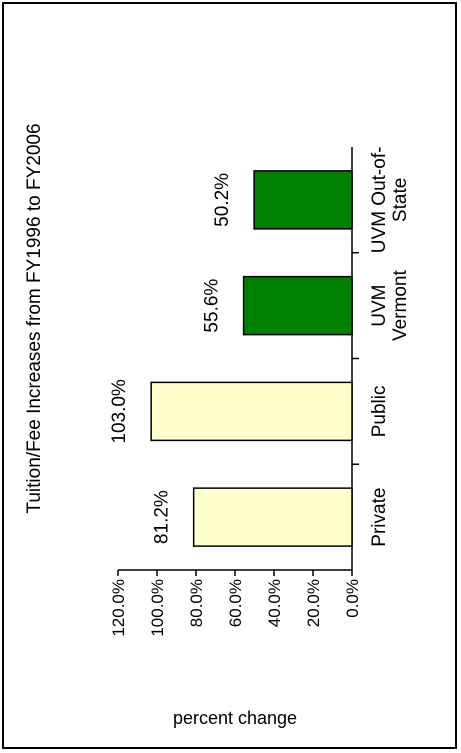 This screenshot has height=753, width=461. I want to click on category-label: UVM, so click(379, 306).